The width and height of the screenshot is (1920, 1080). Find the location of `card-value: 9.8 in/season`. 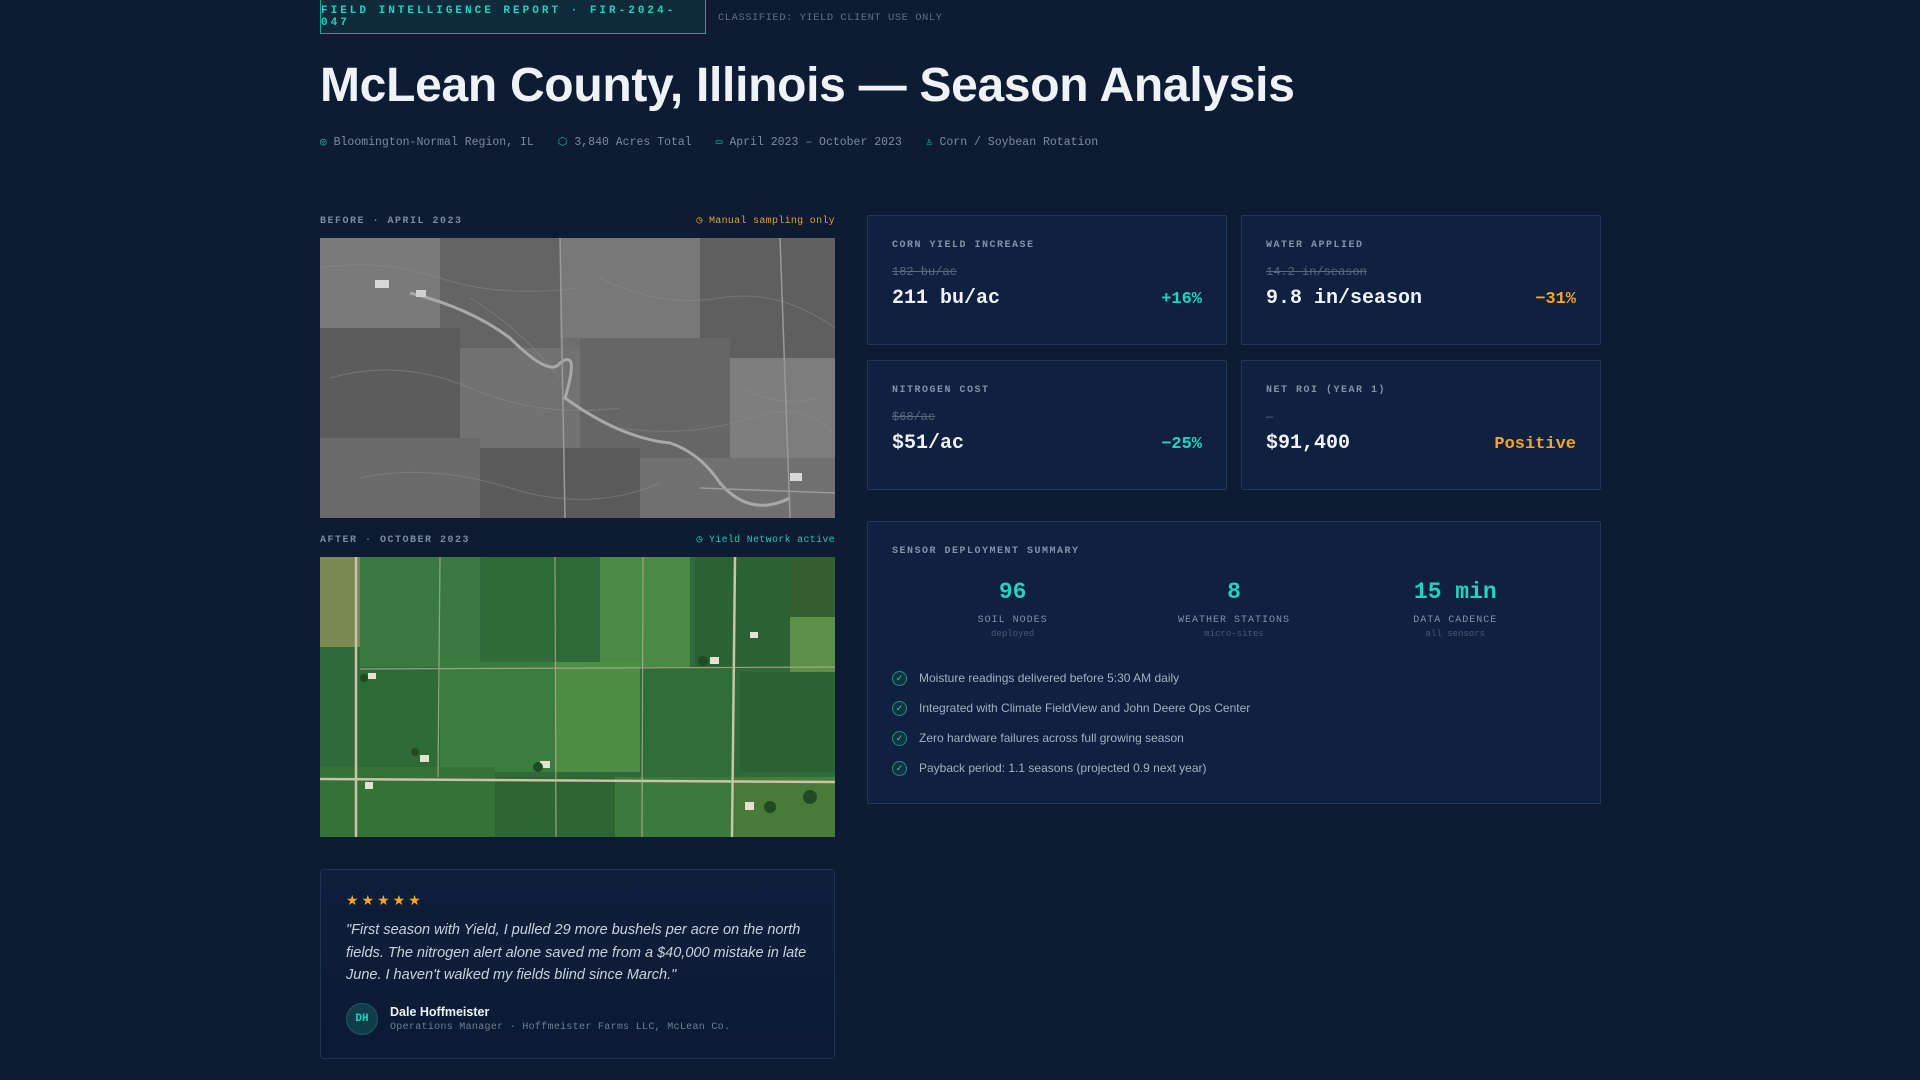

card-value: 9.8 in/season is located at coordinates (1344, 298).